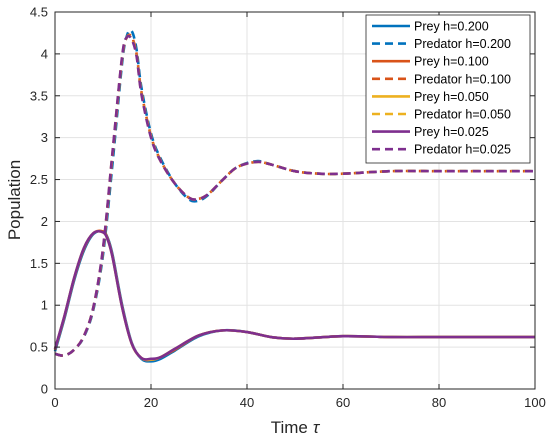  I want to click on x-axis-label-symbol: τ, so click(317, 427).